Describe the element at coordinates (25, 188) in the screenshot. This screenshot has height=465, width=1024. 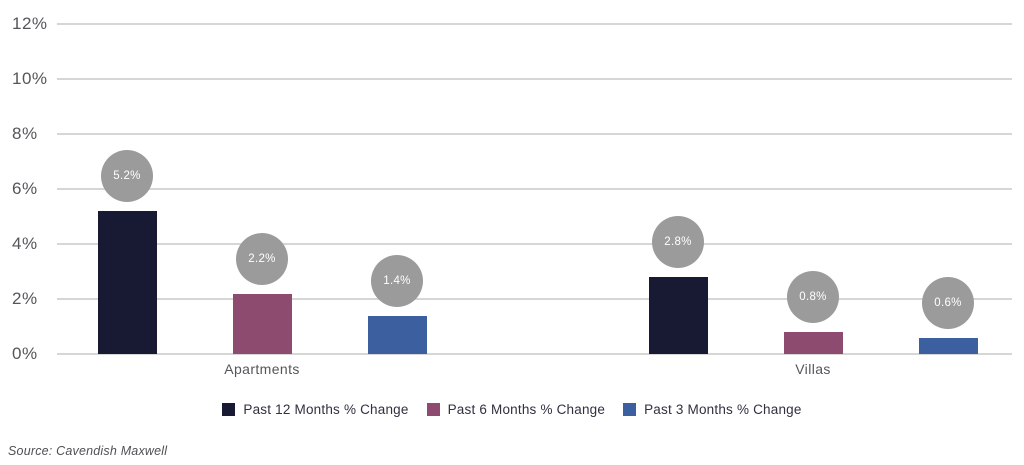
I see `y-axis-tick-label: 6%` at that location.